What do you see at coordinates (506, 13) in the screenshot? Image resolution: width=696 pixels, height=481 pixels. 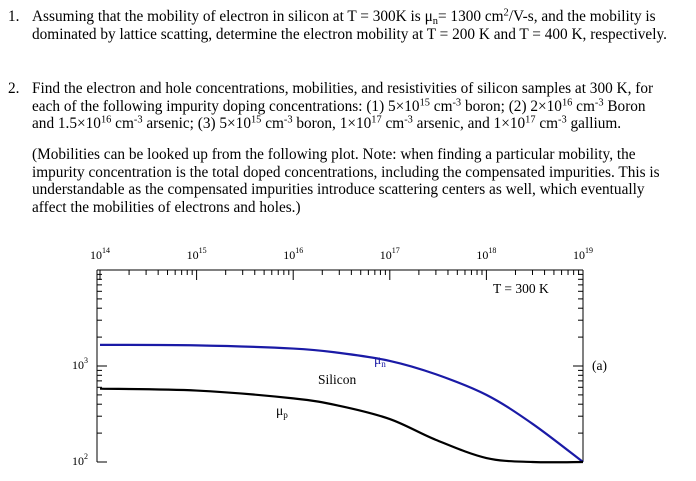 I see `text-run: 2` at bounding box center [506, 13].